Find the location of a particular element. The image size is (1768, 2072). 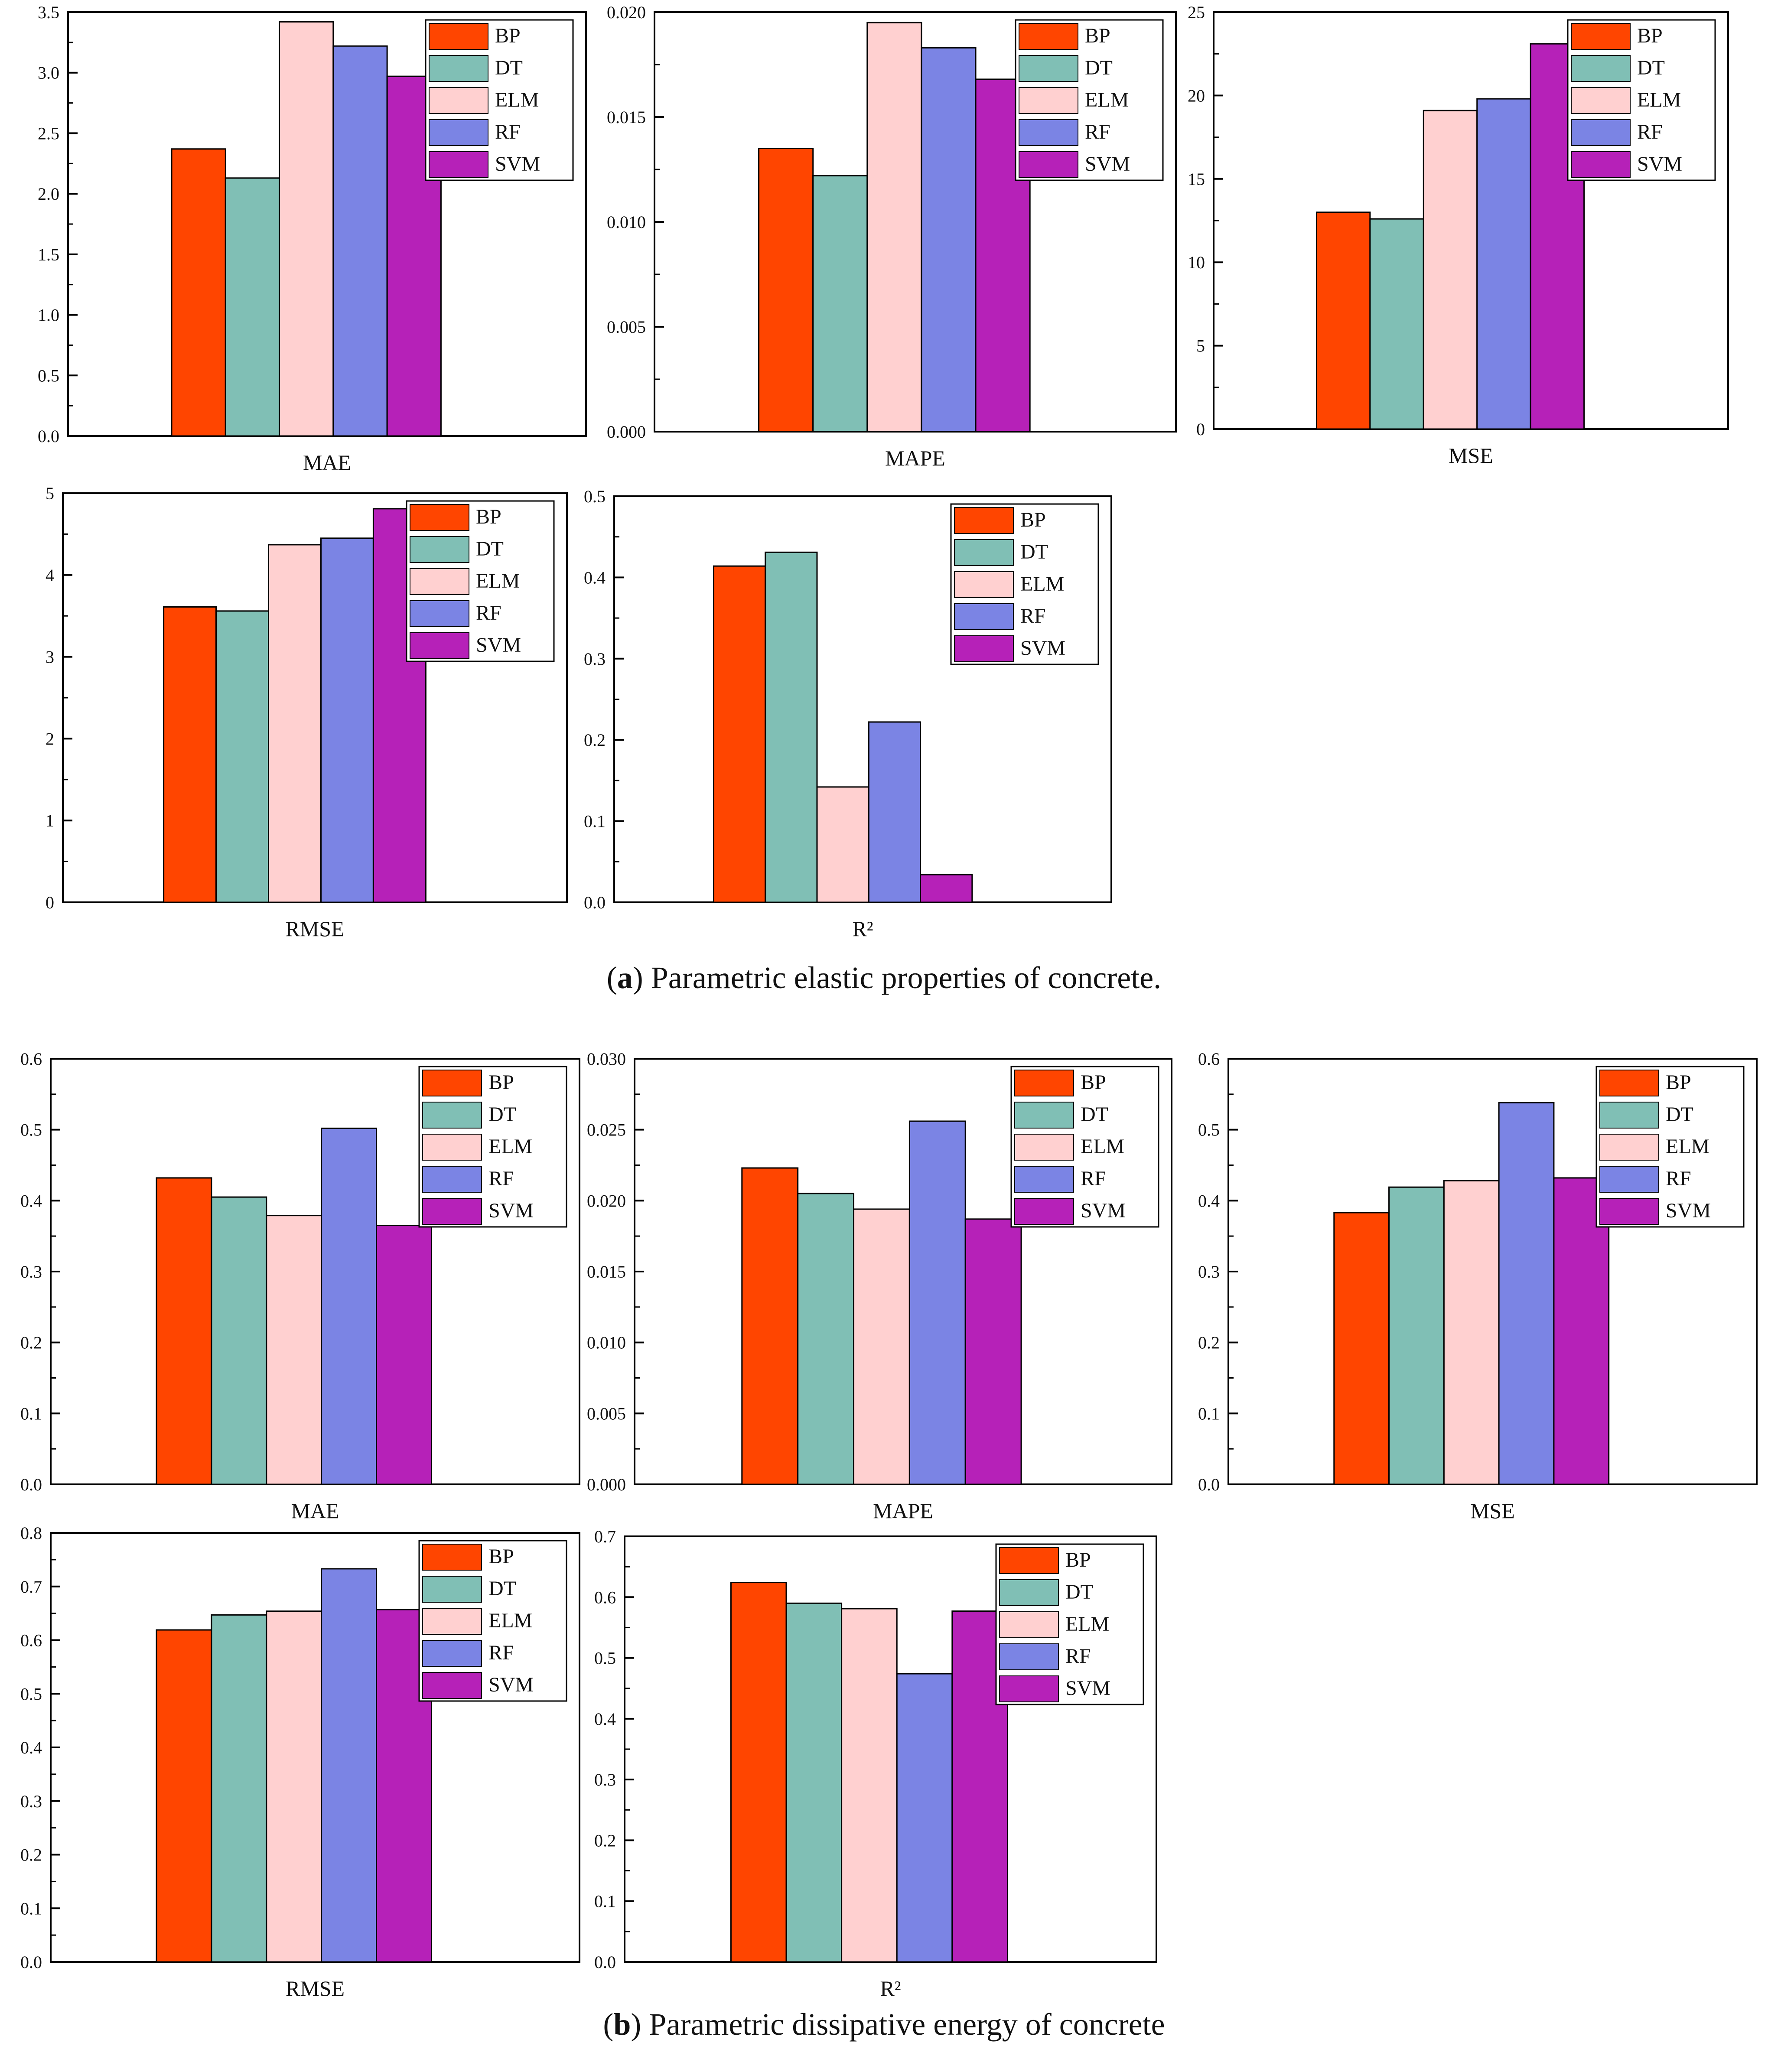

y-tick-label: 3.5 is located at coordinates (48, 13).